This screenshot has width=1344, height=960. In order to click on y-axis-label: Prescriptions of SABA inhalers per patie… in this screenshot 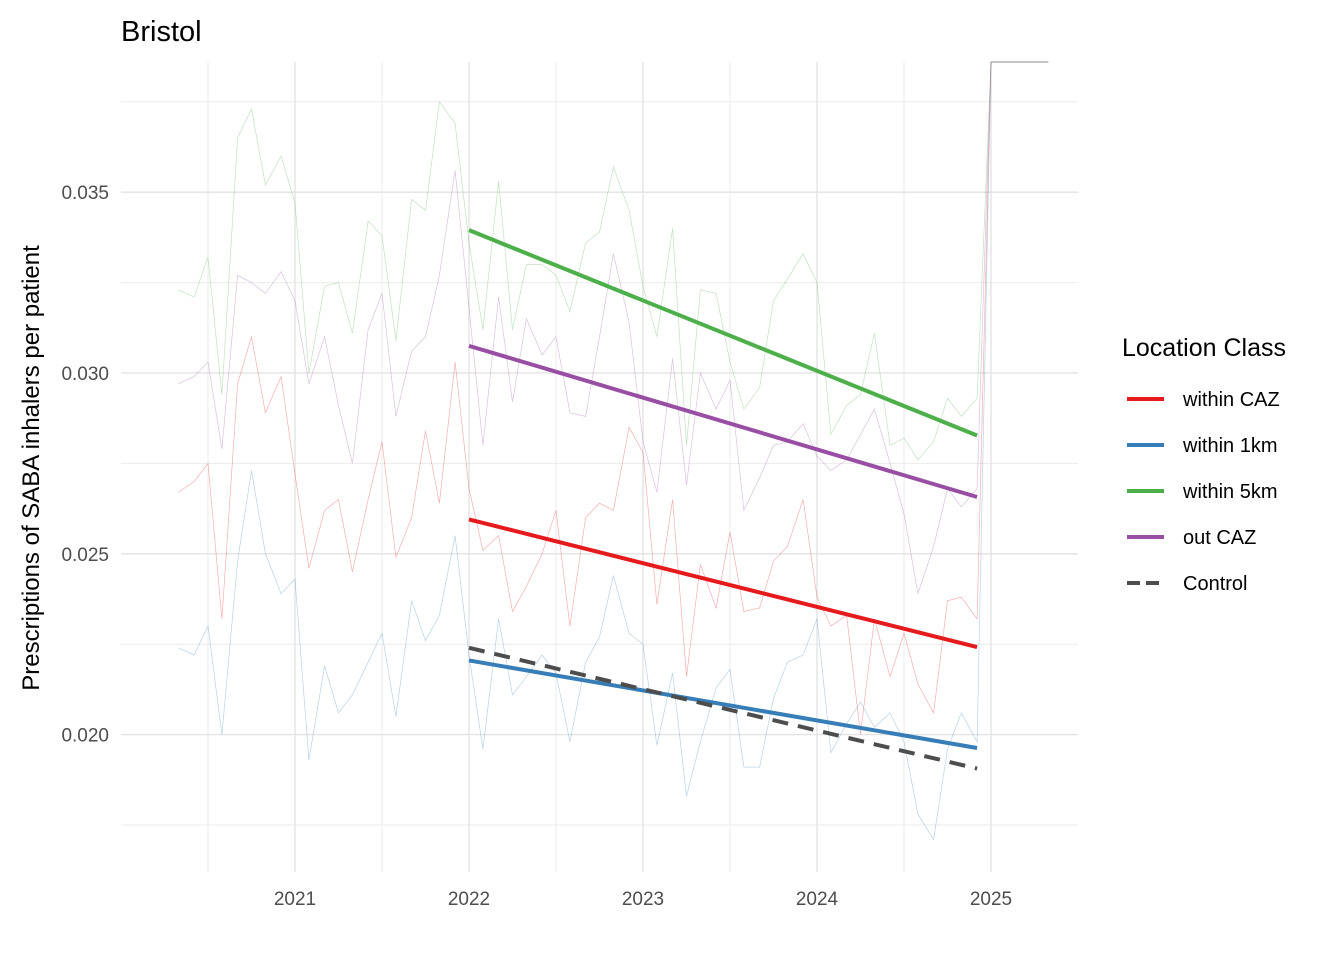, I will do `click(31, 468)`.